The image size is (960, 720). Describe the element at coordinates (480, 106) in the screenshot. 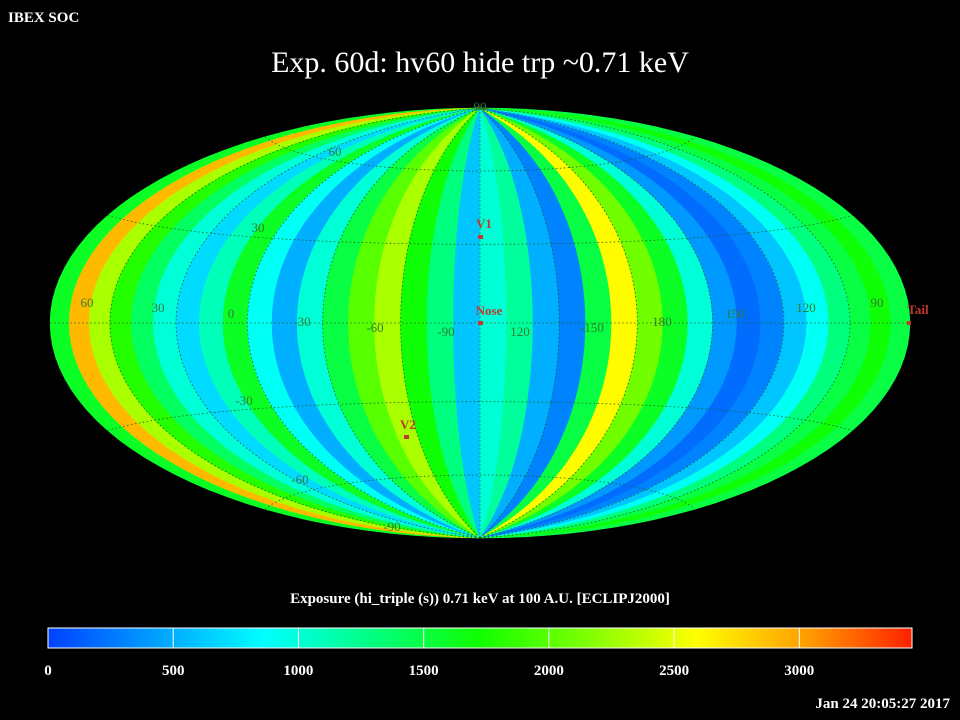

I see `lat-label: 90` at that location.